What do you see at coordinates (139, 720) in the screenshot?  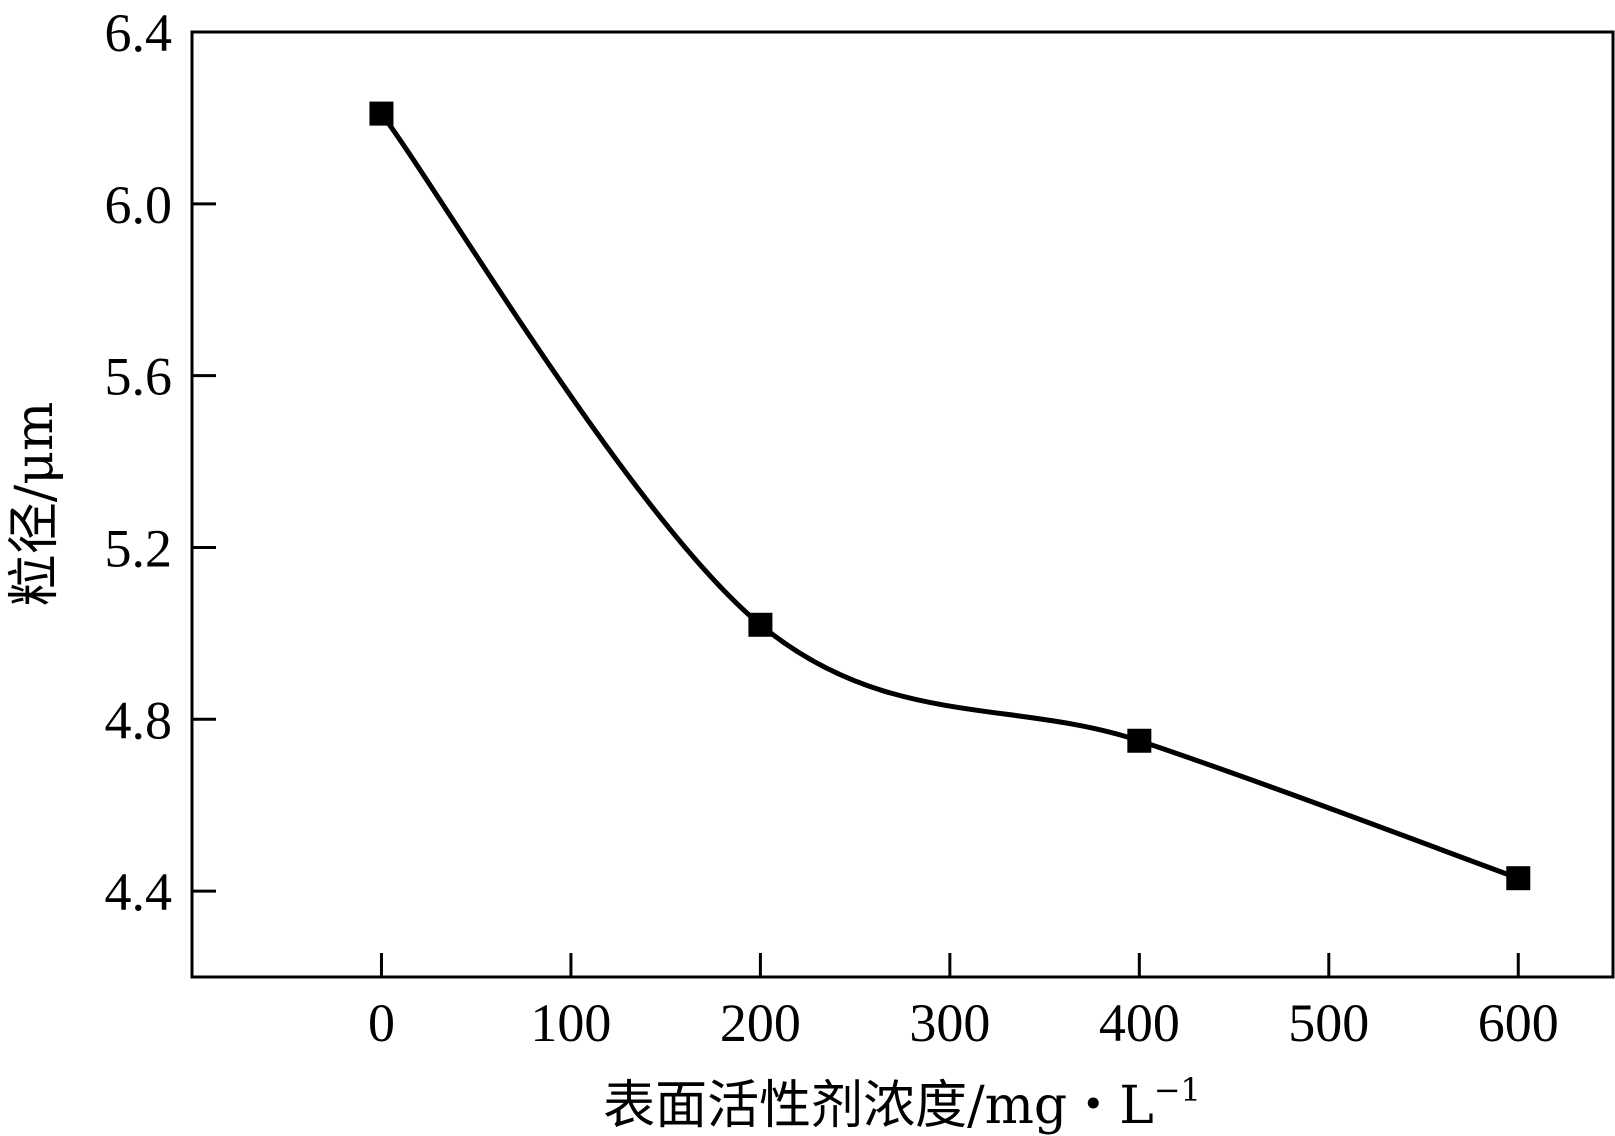 I see `y-tick-label: 4.8` at bounding box center [139, 720].